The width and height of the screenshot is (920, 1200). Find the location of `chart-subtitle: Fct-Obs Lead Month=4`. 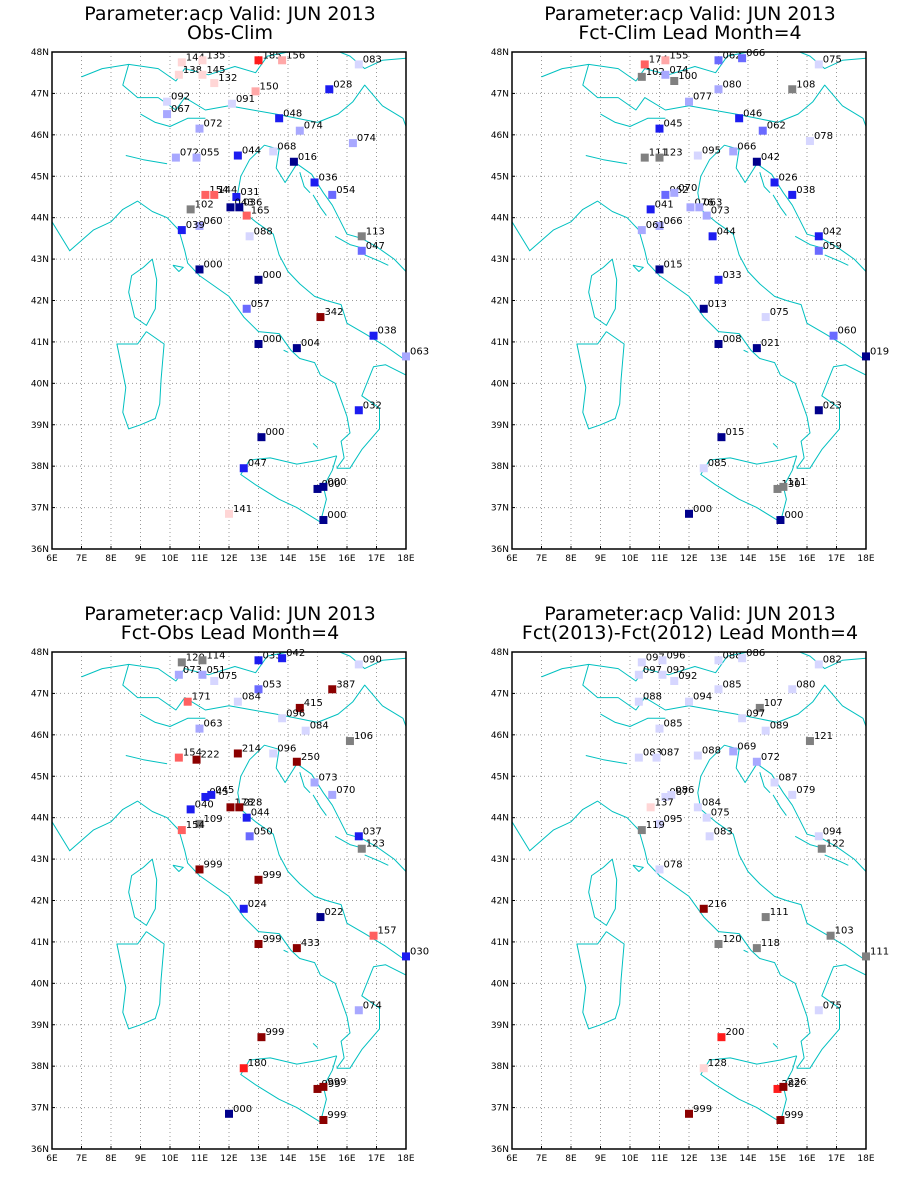

chart-subtitle: Fct-Obs Lead Month=4 is located at coordinates (230, 633).